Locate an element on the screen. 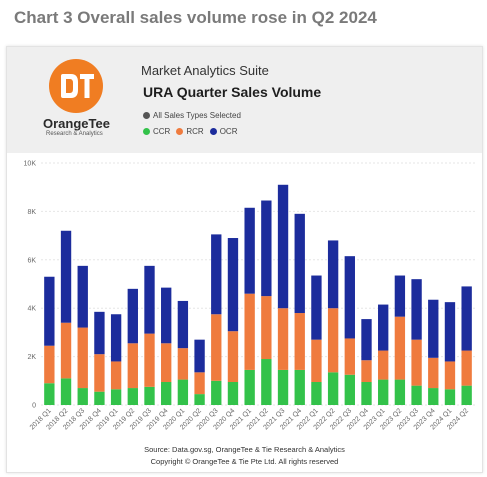 The image size is (487, 477). report-title: URA Quarter Sales Volume is located at coordinates (232, 92).